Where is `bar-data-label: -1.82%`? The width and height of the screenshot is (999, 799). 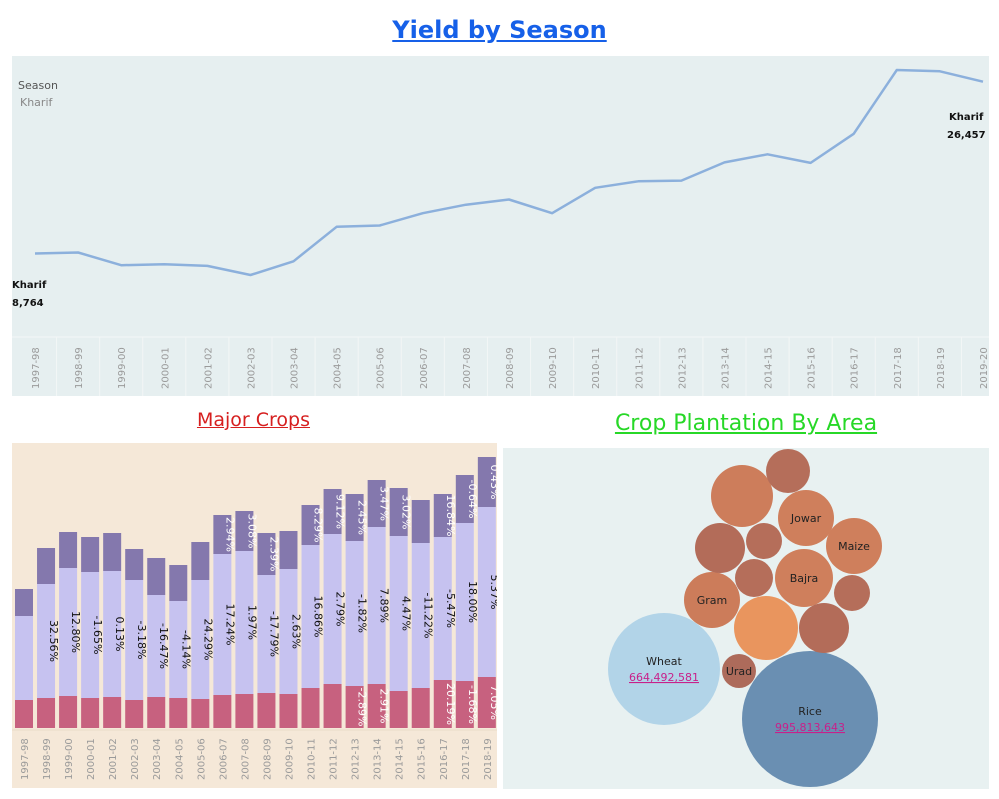 bar-data-label: -1.82% is located at coordinates (362, 613).